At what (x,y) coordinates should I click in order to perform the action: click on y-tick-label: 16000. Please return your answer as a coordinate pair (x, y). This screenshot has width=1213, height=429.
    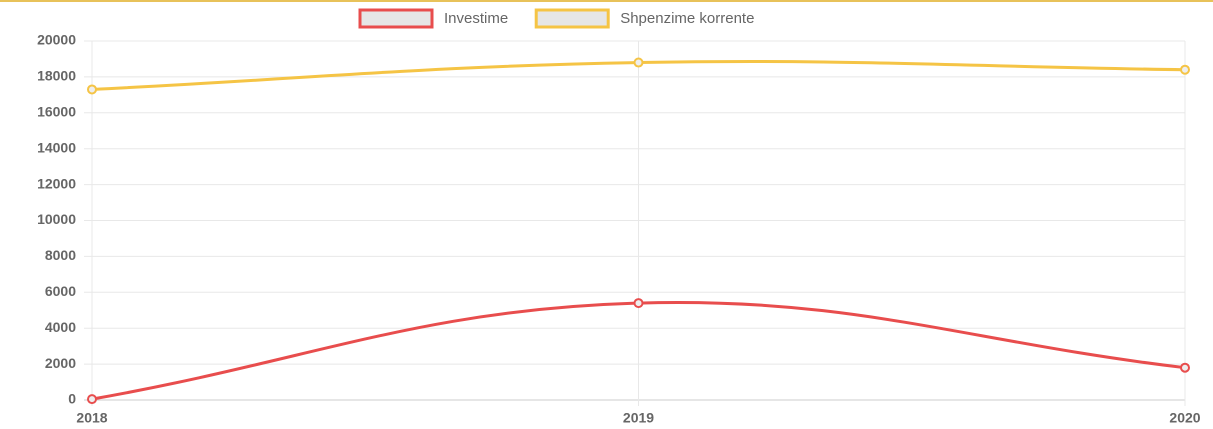
    Looking at the image, I should click on (56, 112).